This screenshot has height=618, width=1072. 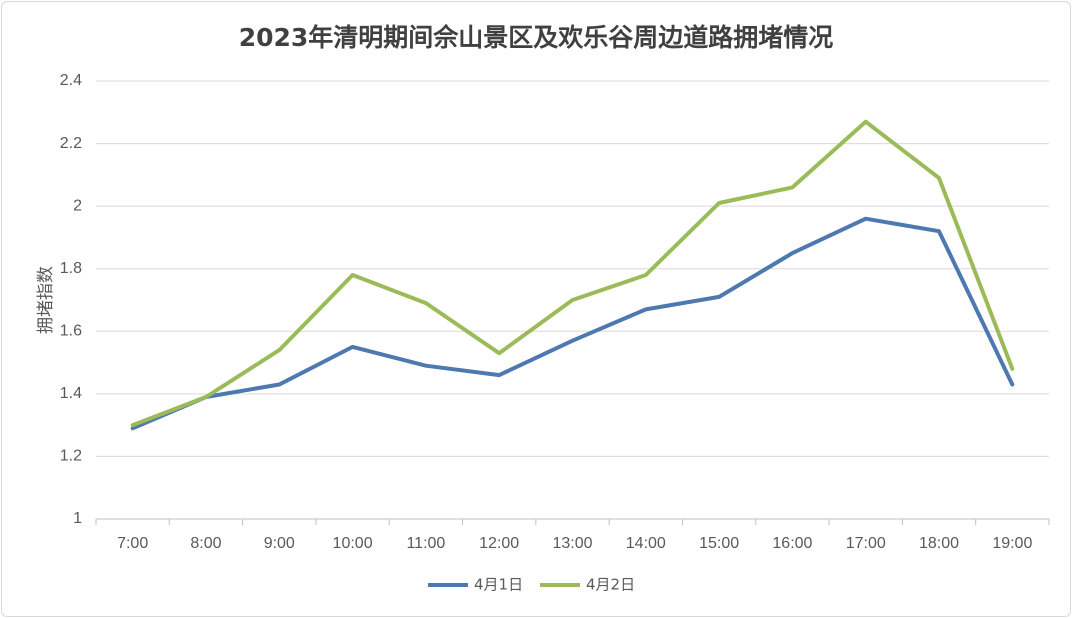 I want to click on x-tick-label: 18:00, so click(x=939, y=543).